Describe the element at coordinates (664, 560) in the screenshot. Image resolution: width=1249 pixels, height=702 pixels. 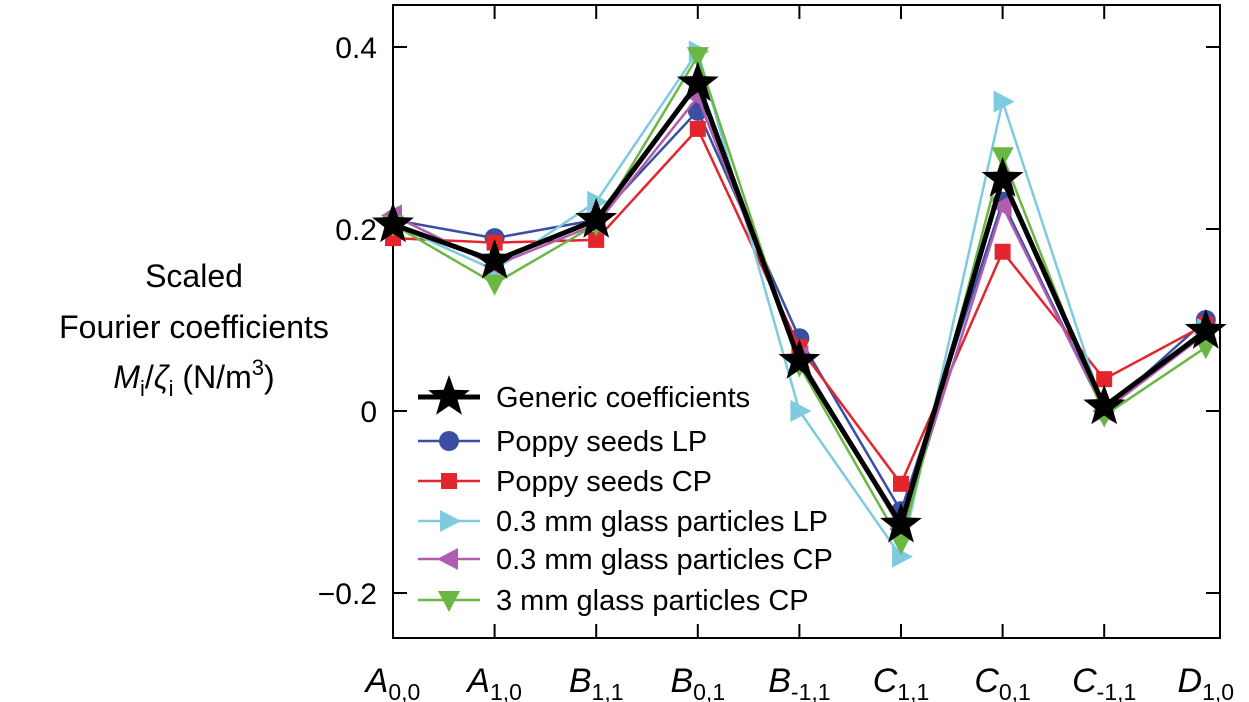
I see `legend-label: 0.3 mm glass particles CP` at that location.